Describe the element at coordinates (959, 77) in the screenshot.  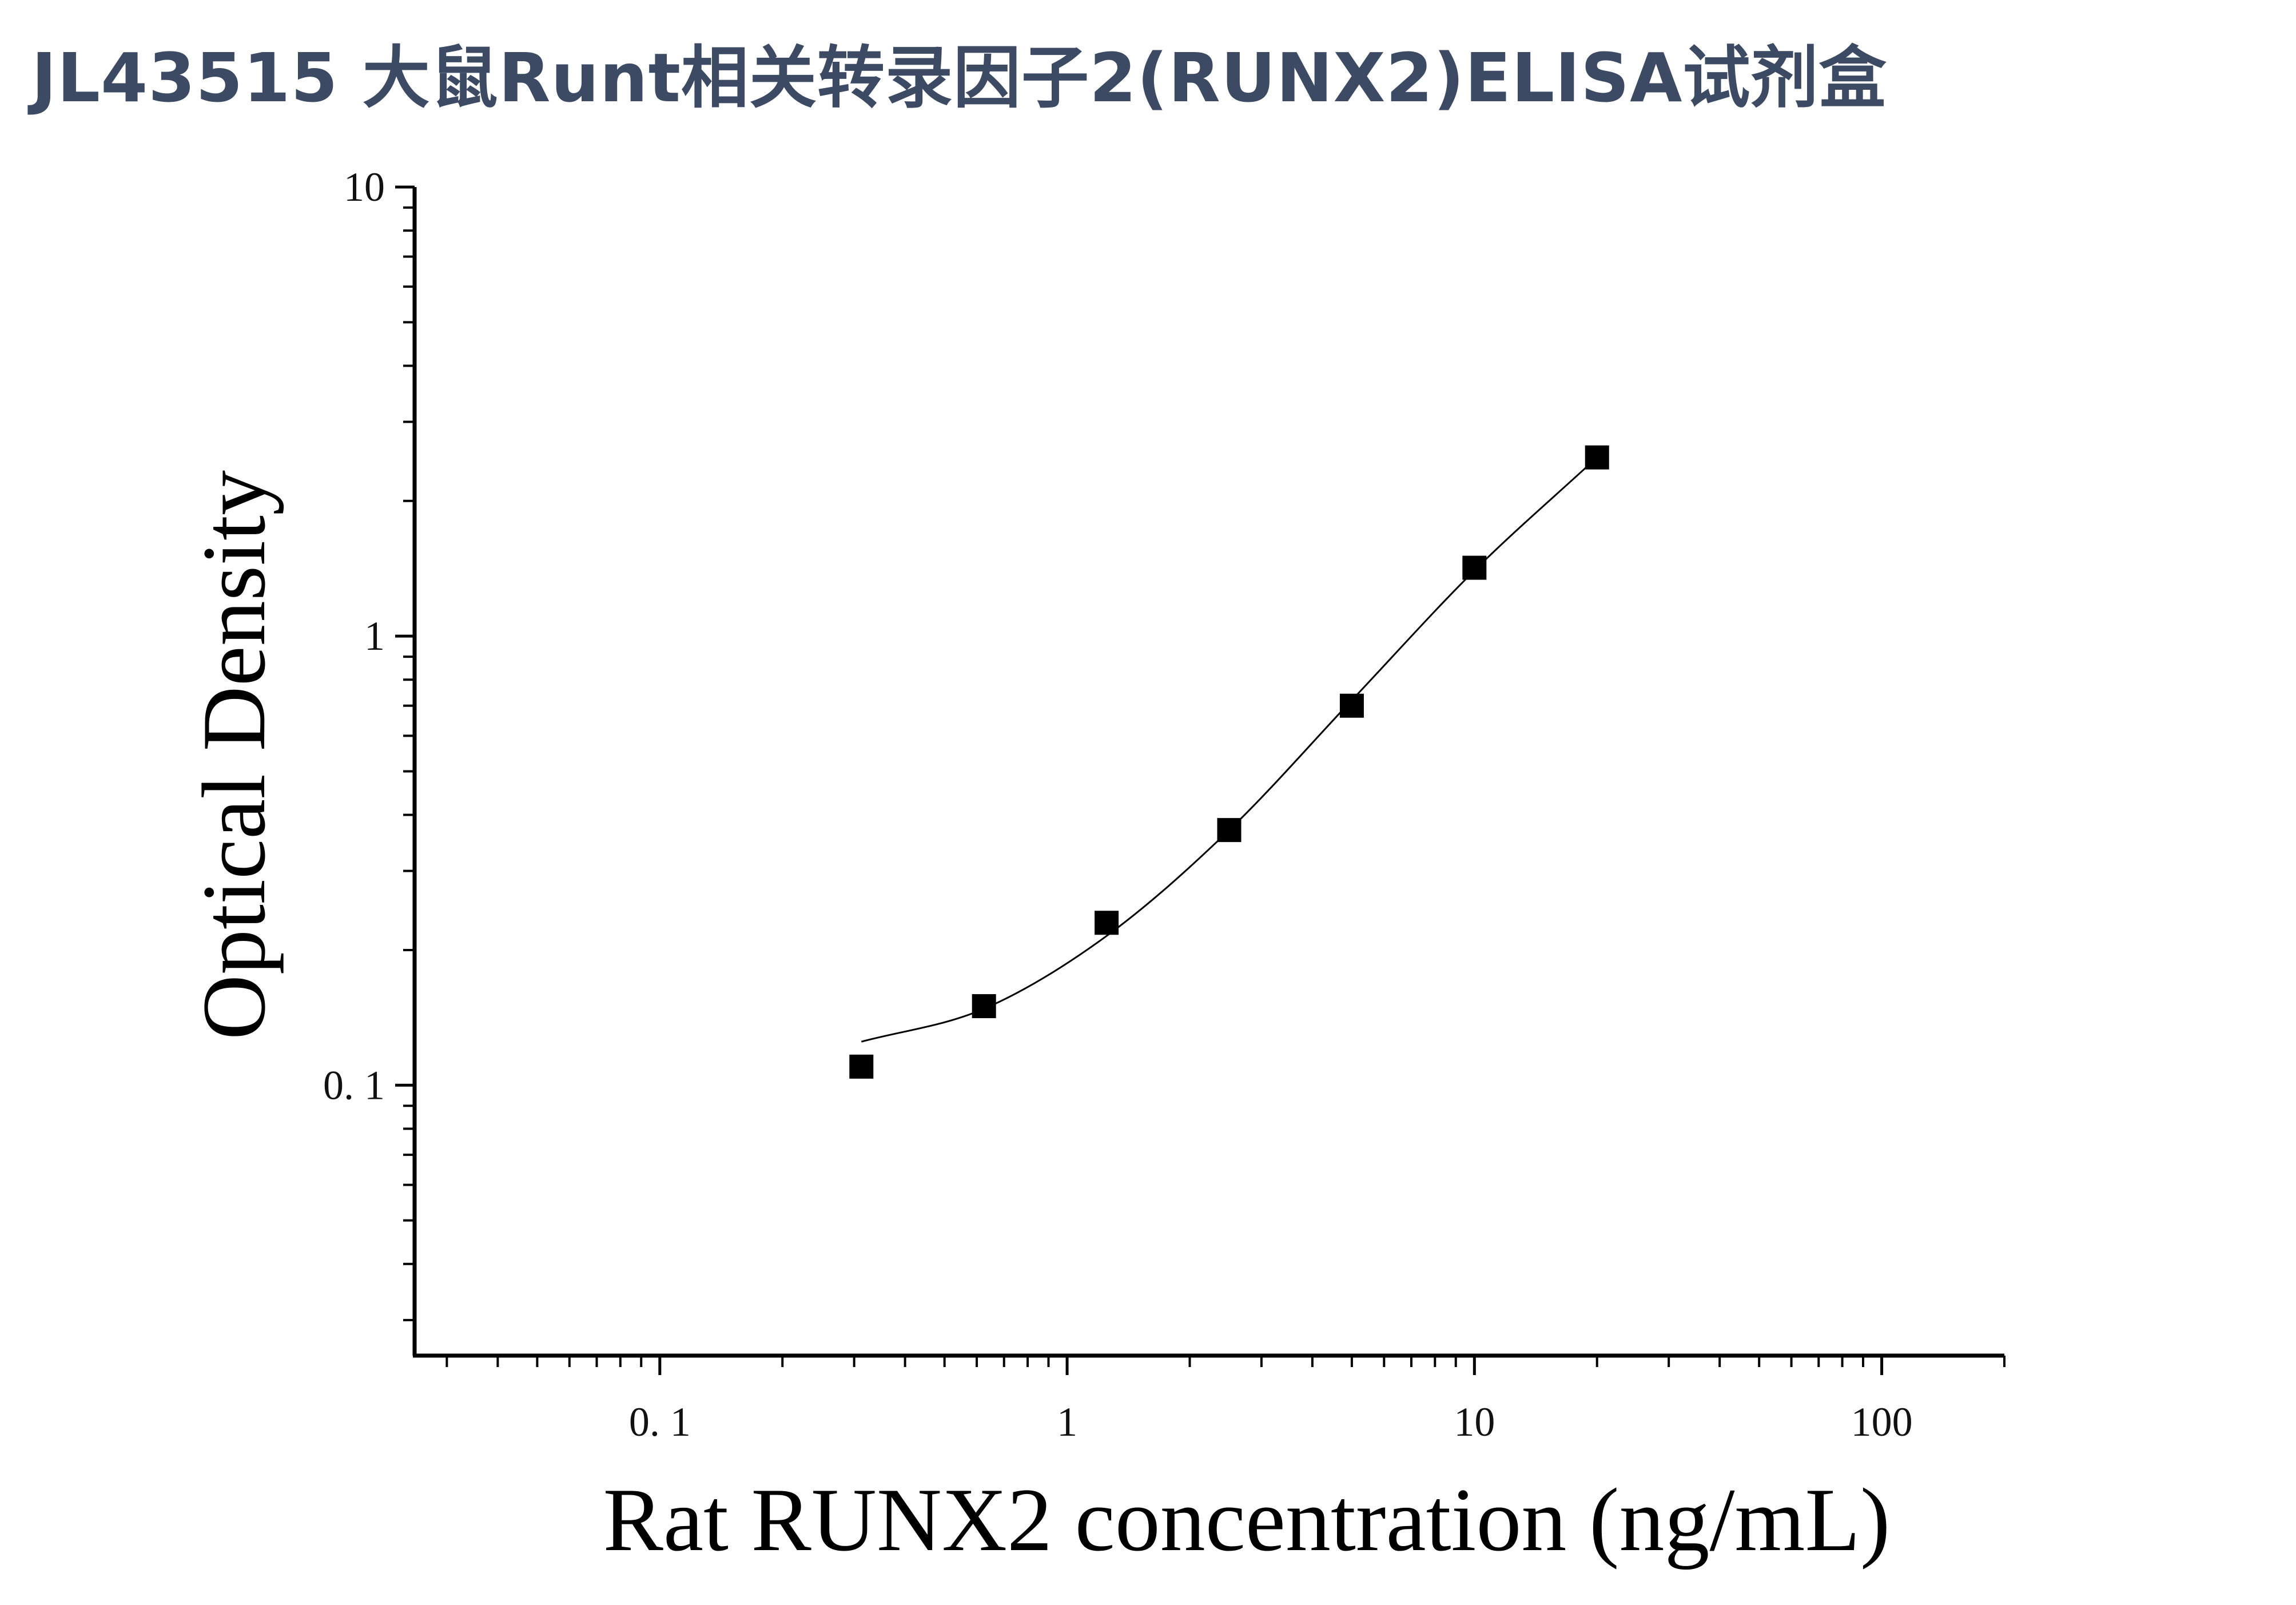
I see `page-title: JL43515 大鼠Runt相关转录因子2(RUNX2)ELISA试剂盒` at that location.